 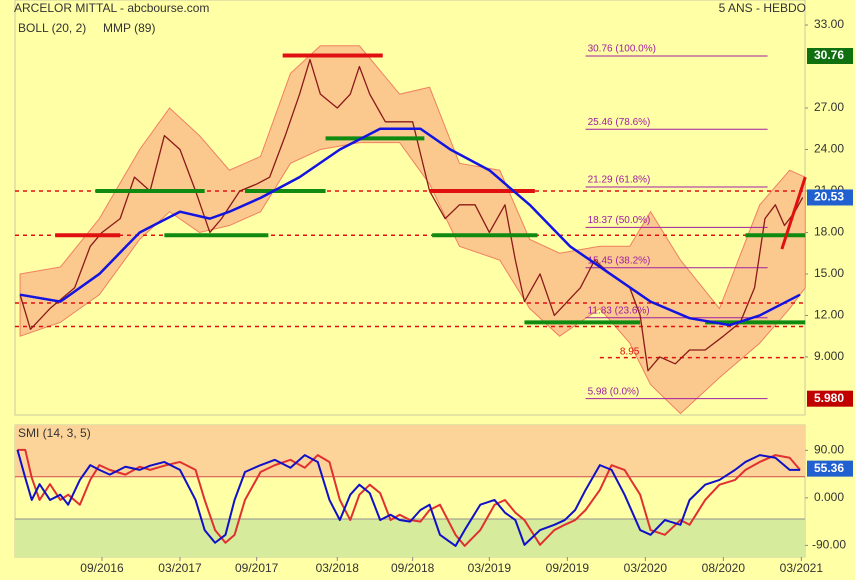 I want to click on x-tick-label: 03/2018, so click(x=338, y=568).